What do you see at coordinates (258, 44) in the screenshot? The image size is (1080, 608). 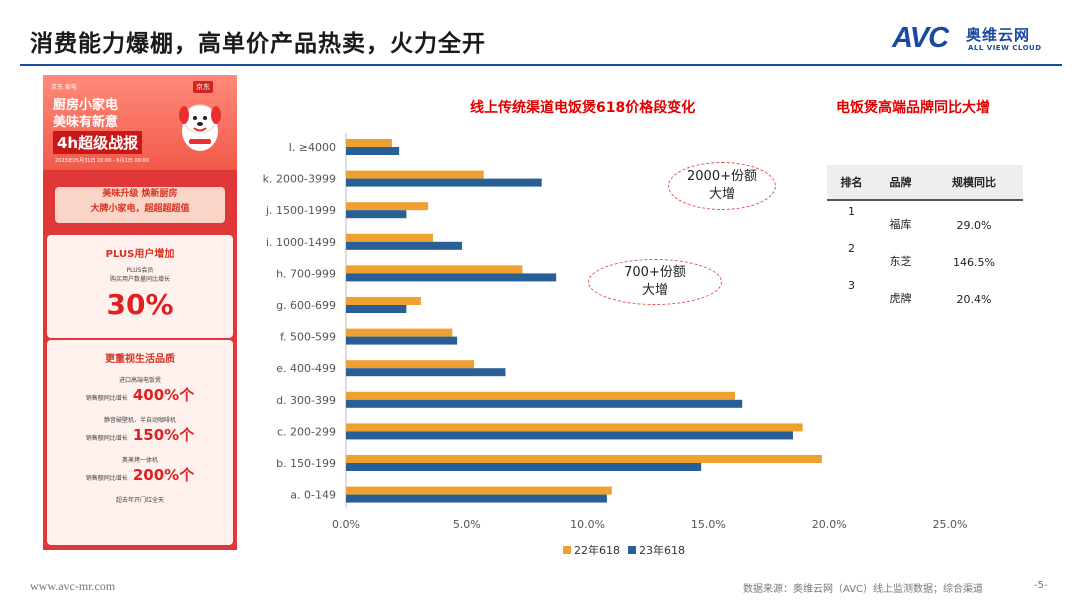 I see `page-title: 消费能力爆棚，高单价产品热卖，火力全开` at bounding box center [258, 44].